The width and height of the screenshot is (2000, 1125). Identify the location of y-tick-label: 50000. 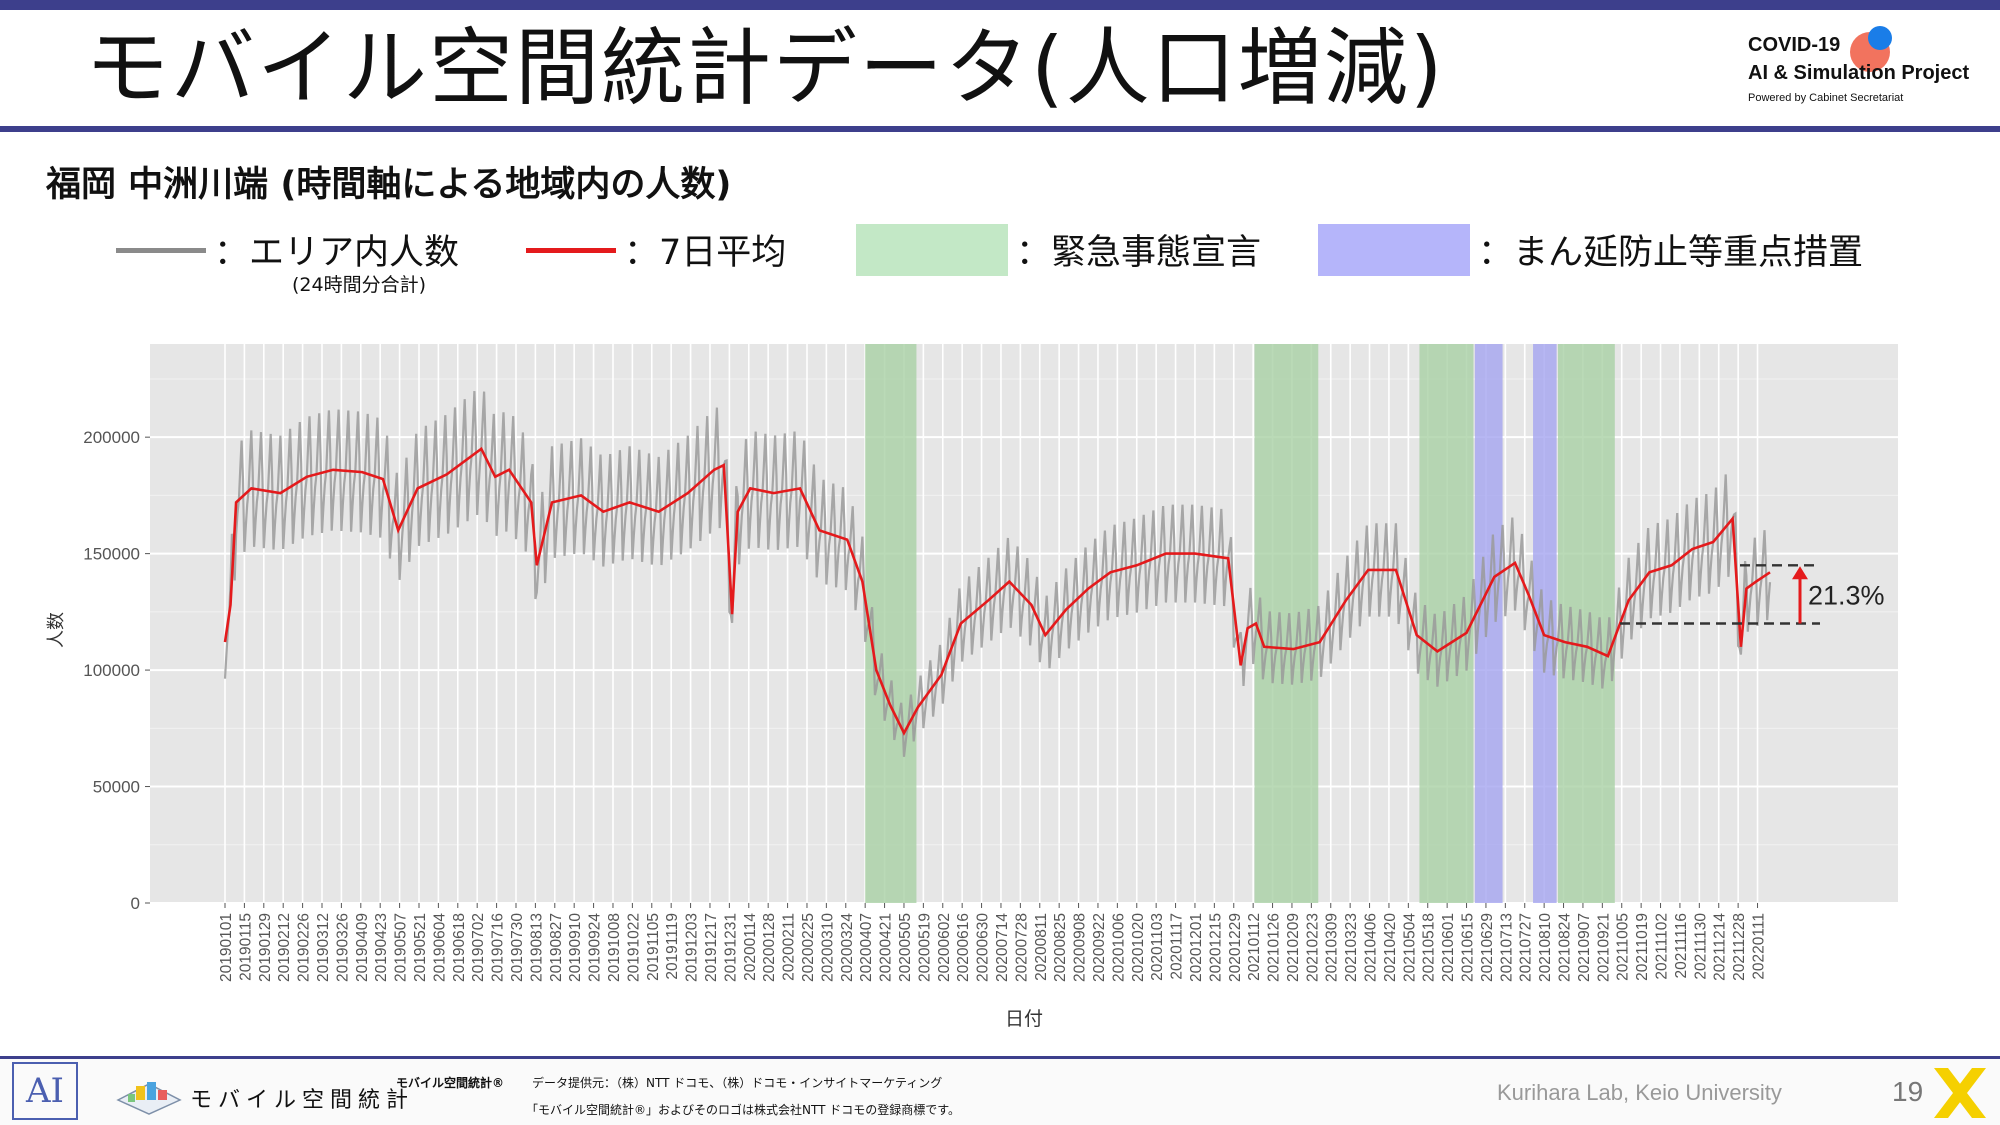
(116, 787).